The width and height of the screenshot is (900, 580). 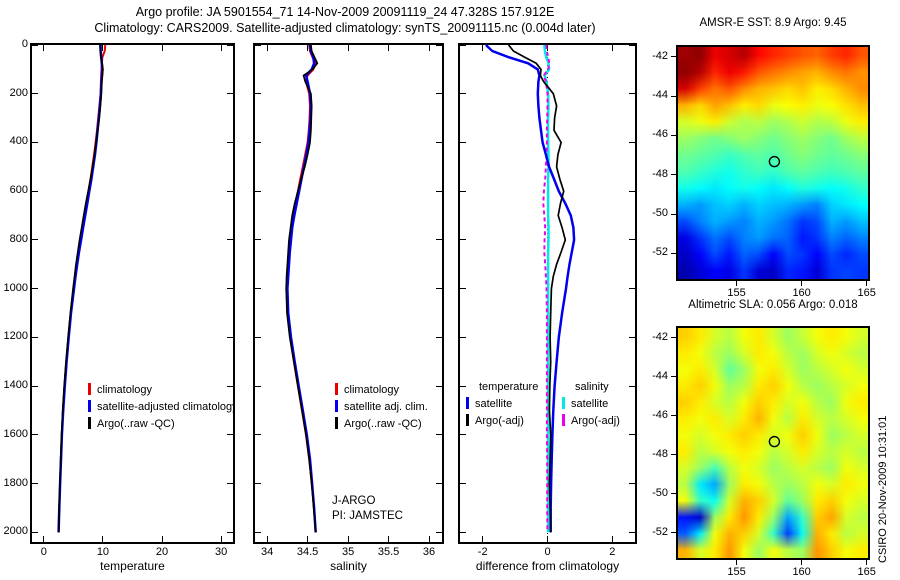 I want to click on depth-tick-label: 0, so click(x=24, y=44).